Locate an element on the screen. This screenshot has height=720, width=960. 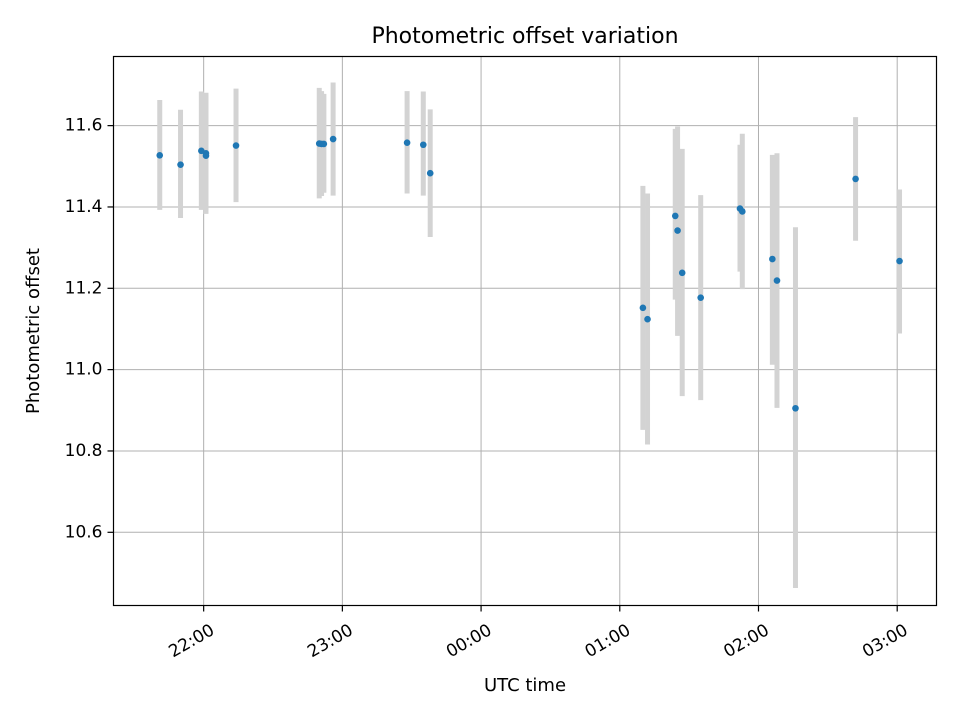
y-tick-label: 11.0 is located at coordinates (84, 370).